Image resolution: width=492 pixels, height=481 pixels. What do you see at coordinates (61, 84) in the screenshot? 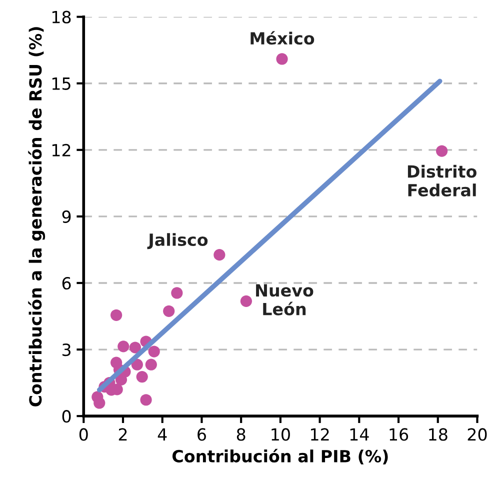
I see `y-tick-label: 15` at bounding box center [61, 84].